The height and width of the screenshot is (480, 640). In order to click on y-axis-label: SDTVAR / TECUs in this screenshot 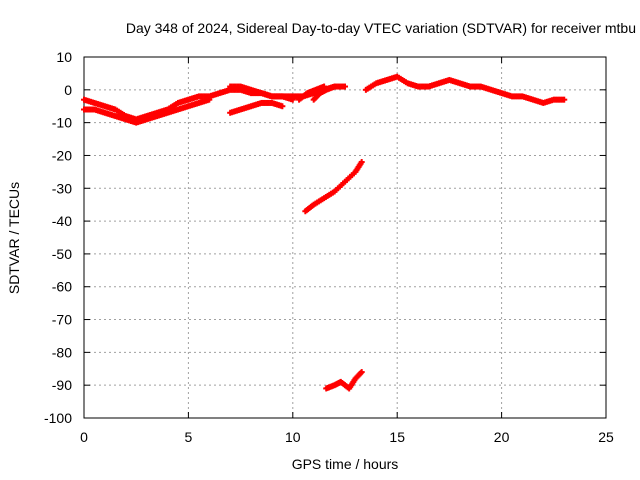, I will do `click(14, 238)`.